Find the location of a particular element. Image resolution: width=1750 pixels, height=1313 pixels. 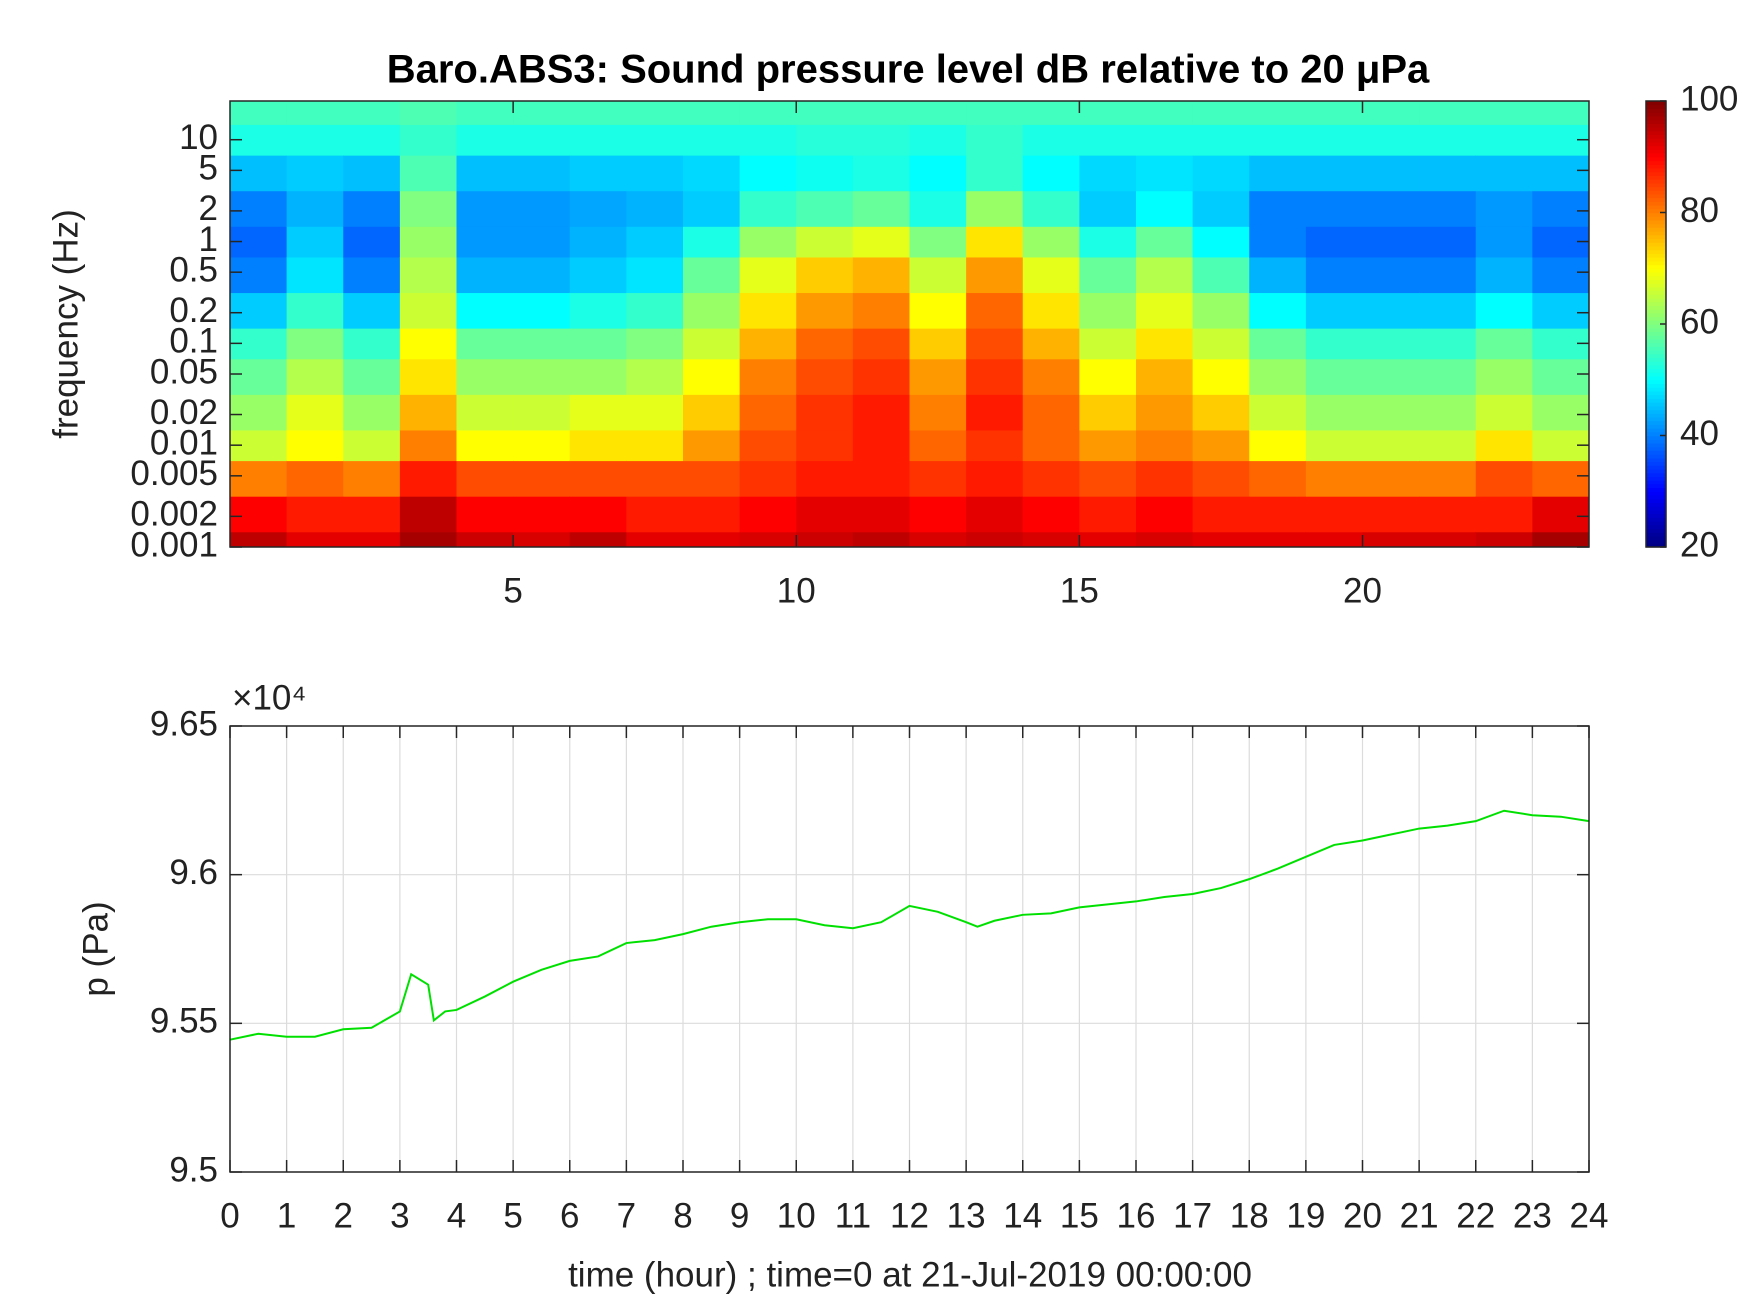

x-tick-label: 20 is located at coordinates (1362, 1215).